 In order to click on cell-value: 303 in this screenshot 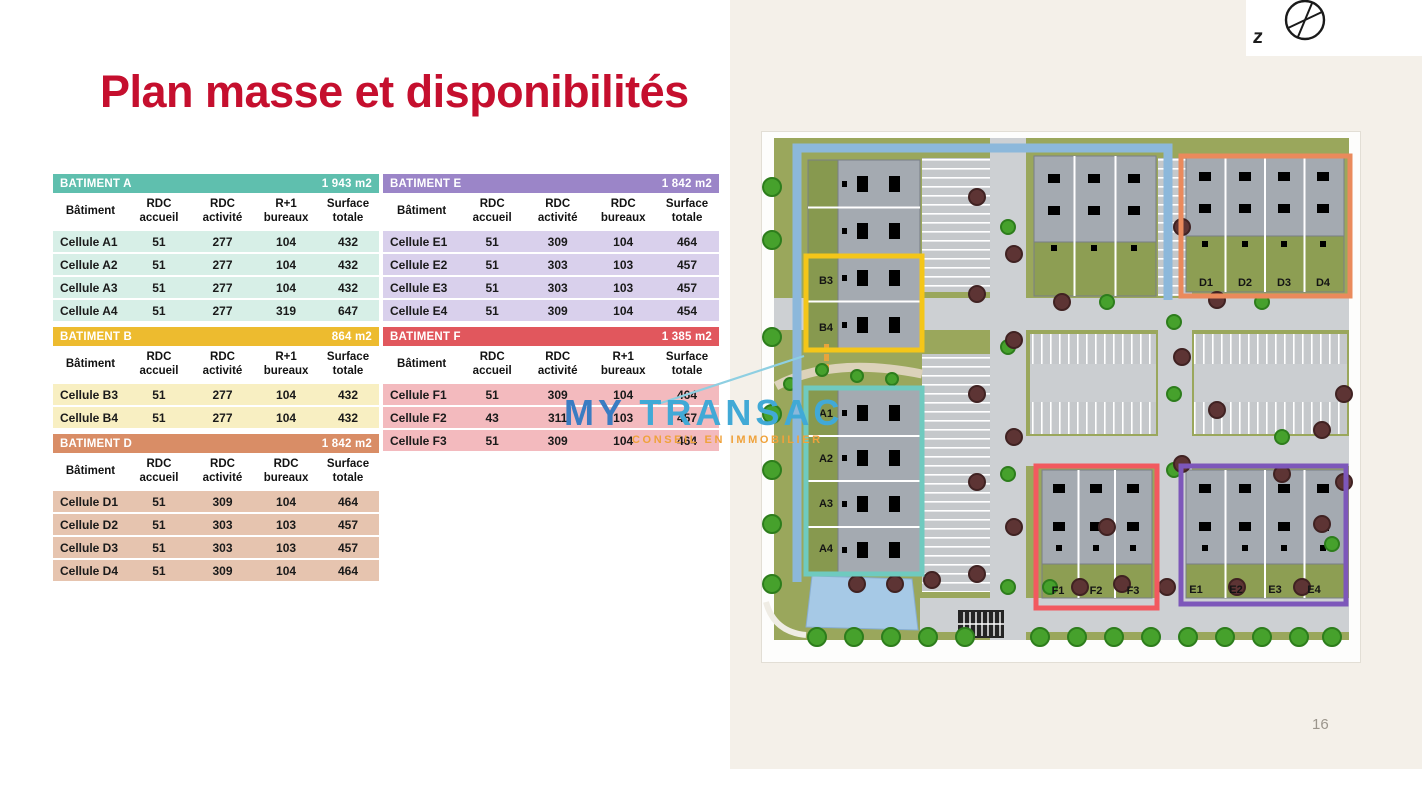, I will do `click(557, 264)`.